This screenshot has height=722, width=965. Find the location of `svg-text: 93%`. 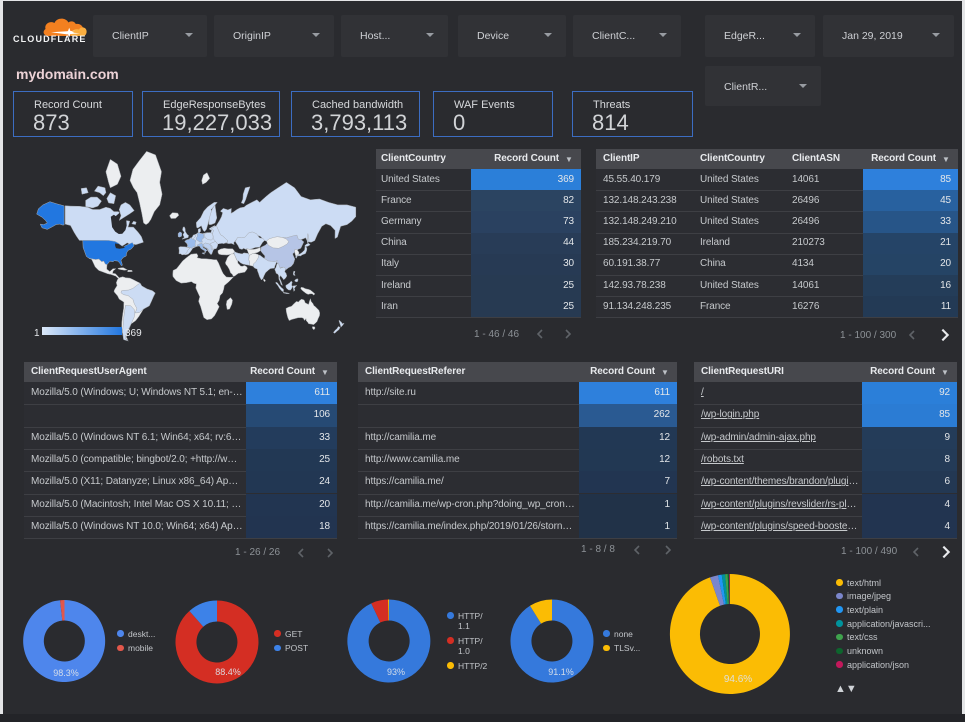

svg-text: 93% is located at coordinates (396, 672).